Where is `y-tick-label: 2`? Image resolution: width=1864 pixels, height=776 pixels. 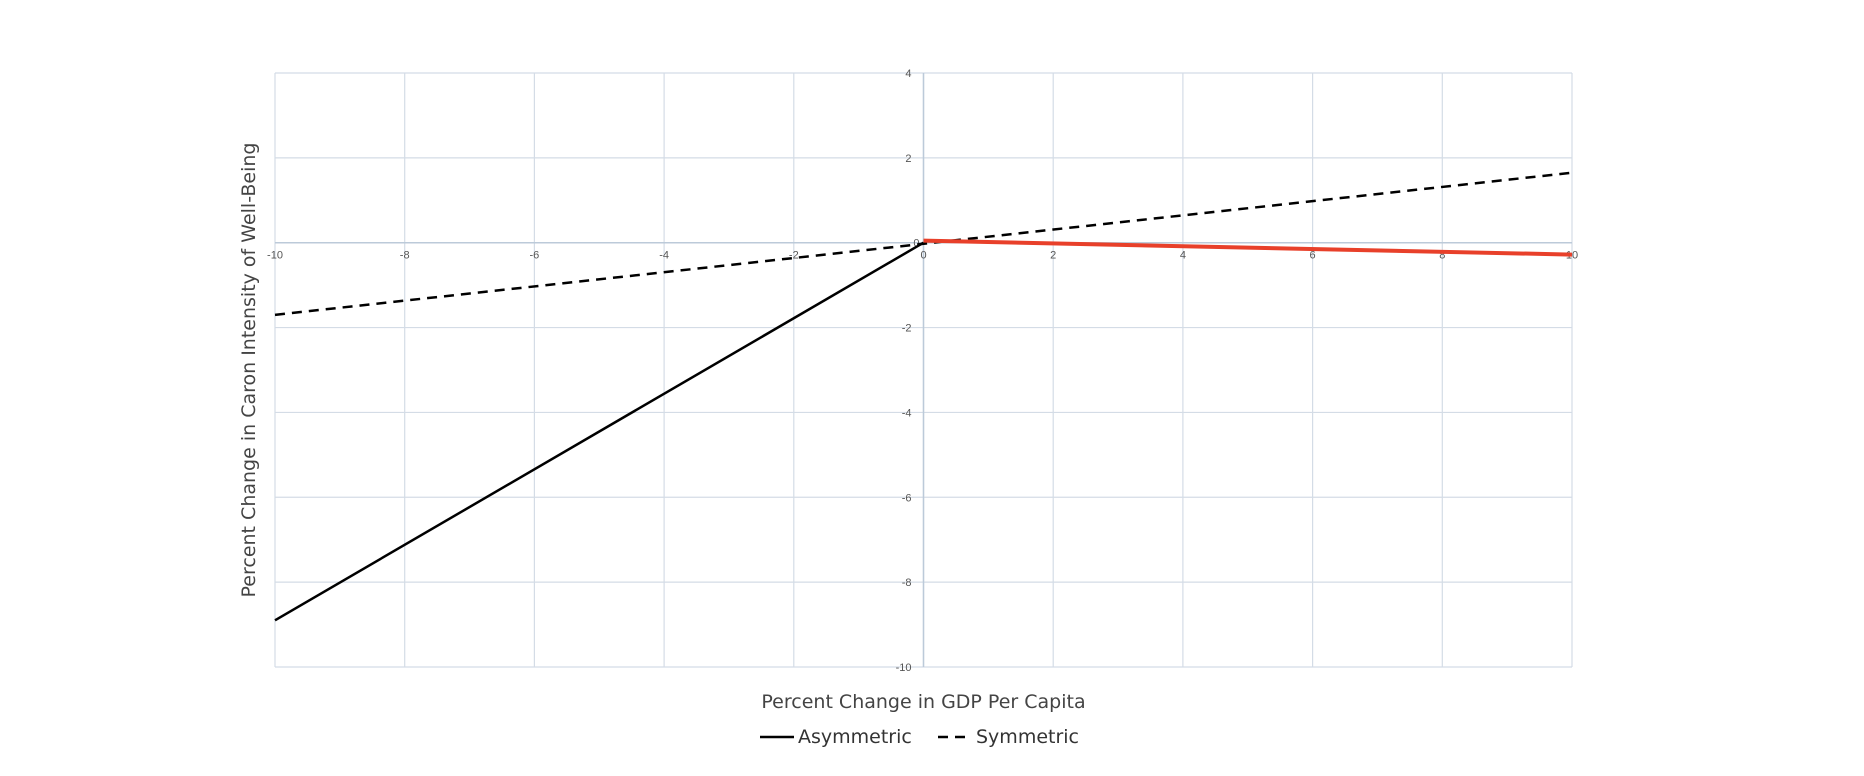
y-tick-label: 2 is located at coordinates (908, 159).